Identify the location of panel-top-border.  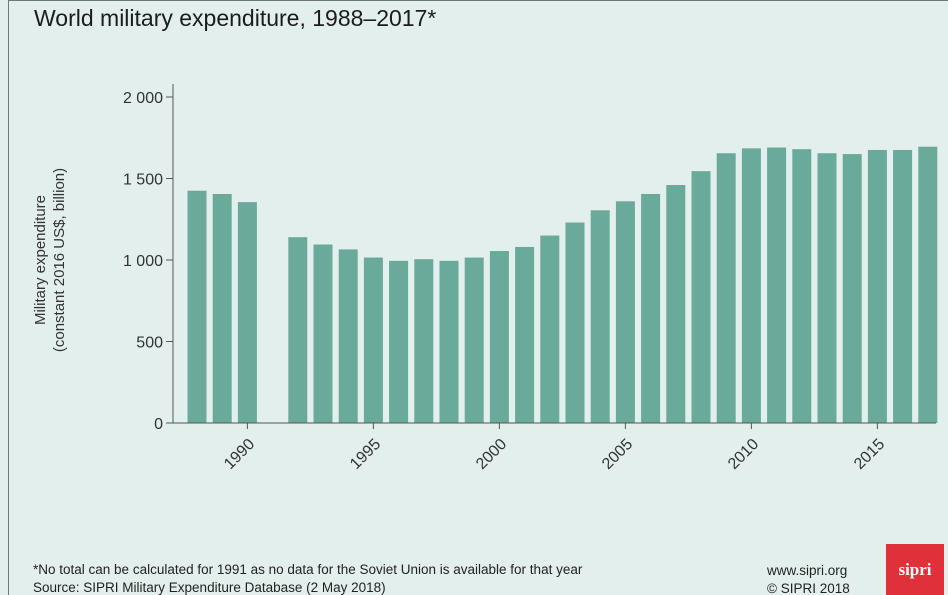
(478, 0).